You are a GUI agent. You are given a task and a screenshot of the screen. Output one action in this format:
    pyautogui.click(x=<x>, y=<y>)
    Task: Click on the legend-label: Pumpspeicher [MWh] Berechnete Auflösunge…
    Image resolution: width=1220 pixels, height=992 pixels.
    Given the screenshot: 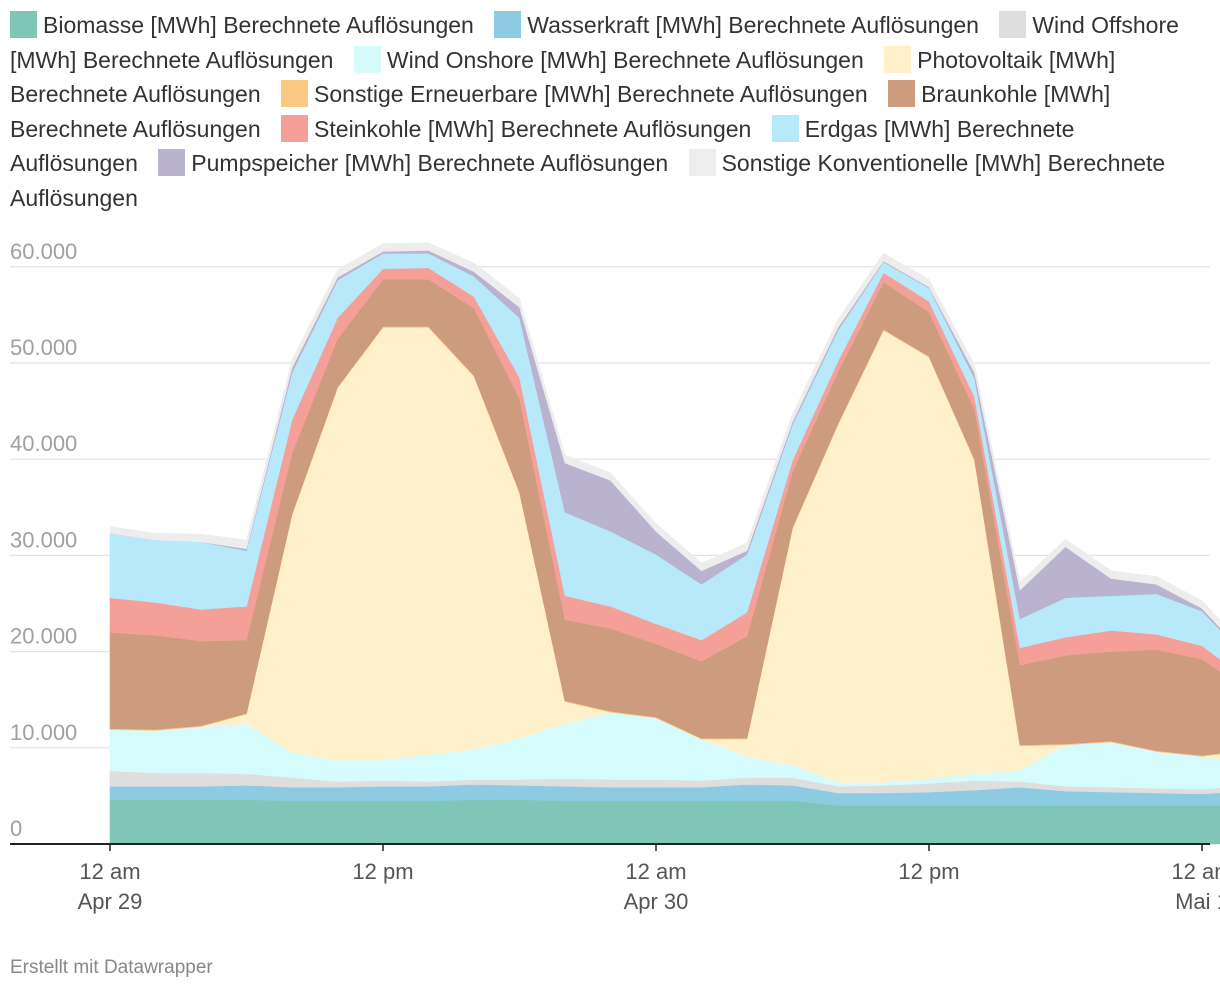 What is the action you would take?
    pyautogui.click(x=430, y=163)
    